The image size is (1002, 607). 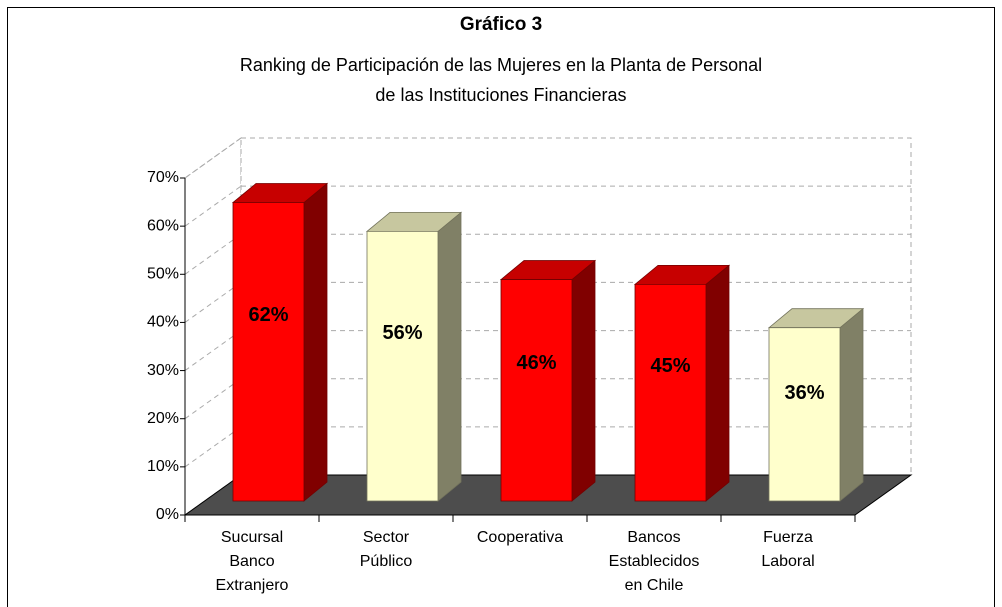 What do you see at coordinates (268, 315) in the screenshot?
I see `data-label: 62%` at bounding box center [268, 315].